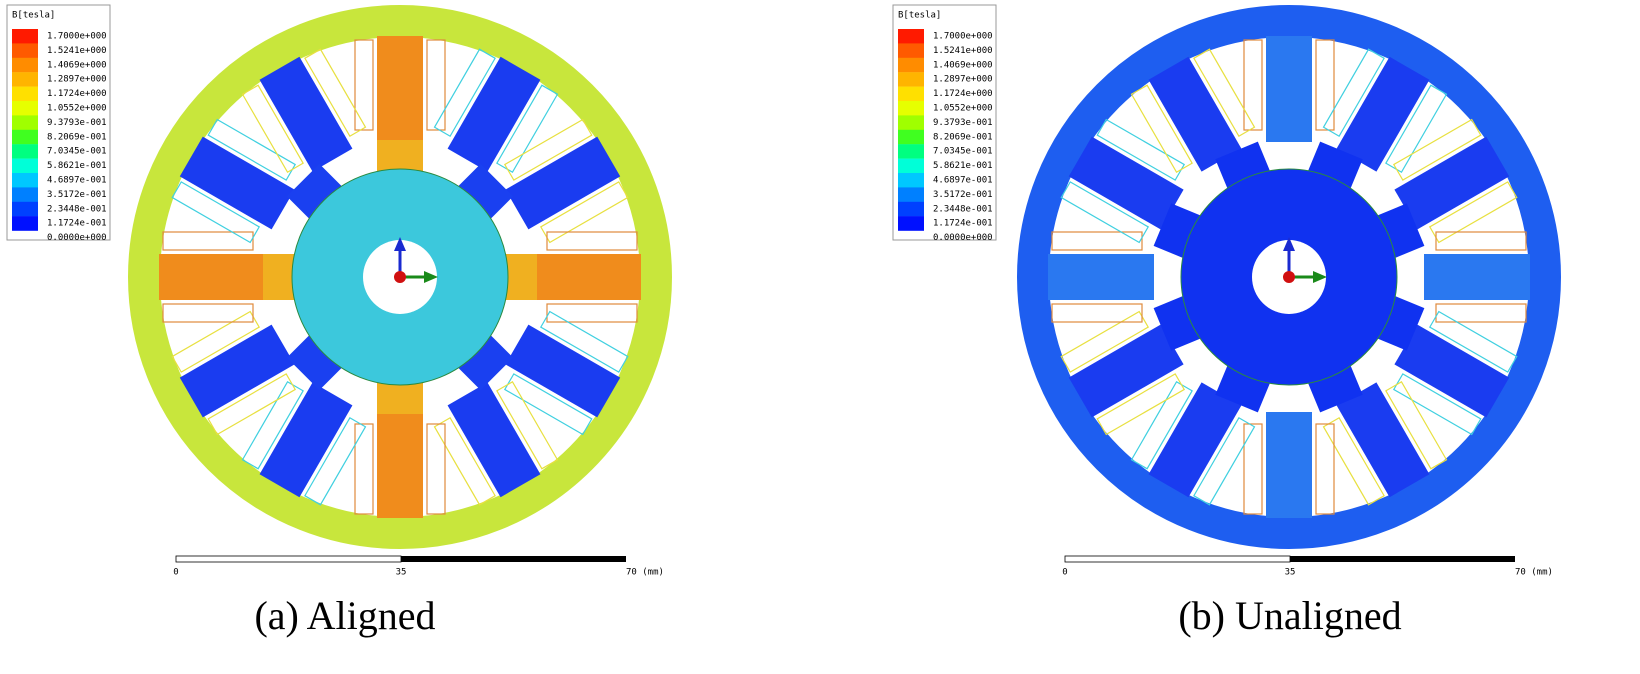  Describe the element at coordinates (77, 238) in the screenshot. I see `legend-label: 0.0000e+000` at that location.